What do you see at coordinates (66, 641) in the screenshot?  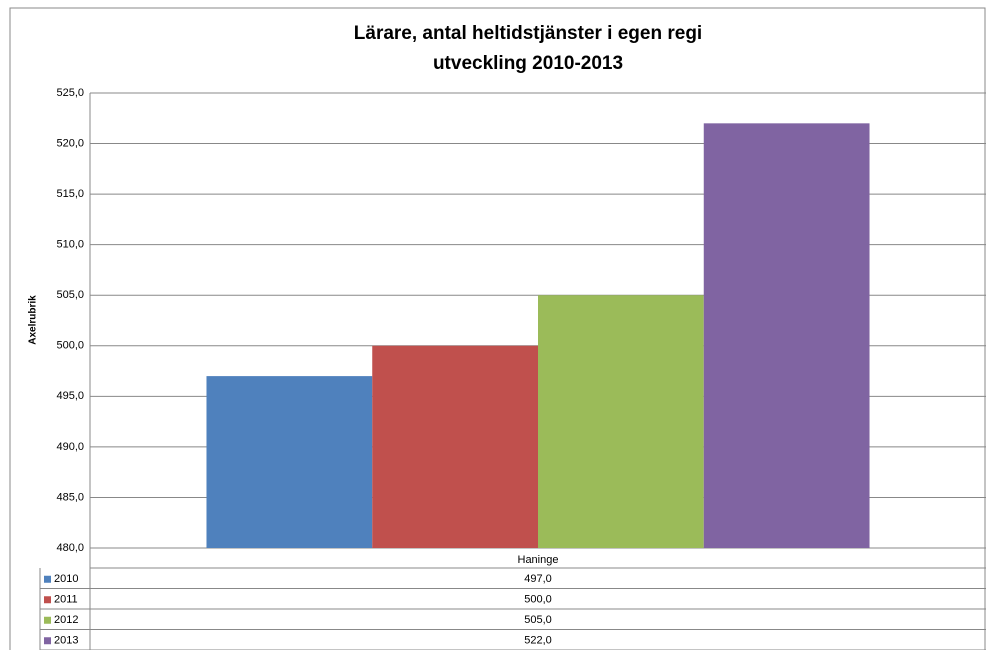 I see `legend-label: 2013` at bounding box center [66, 641].